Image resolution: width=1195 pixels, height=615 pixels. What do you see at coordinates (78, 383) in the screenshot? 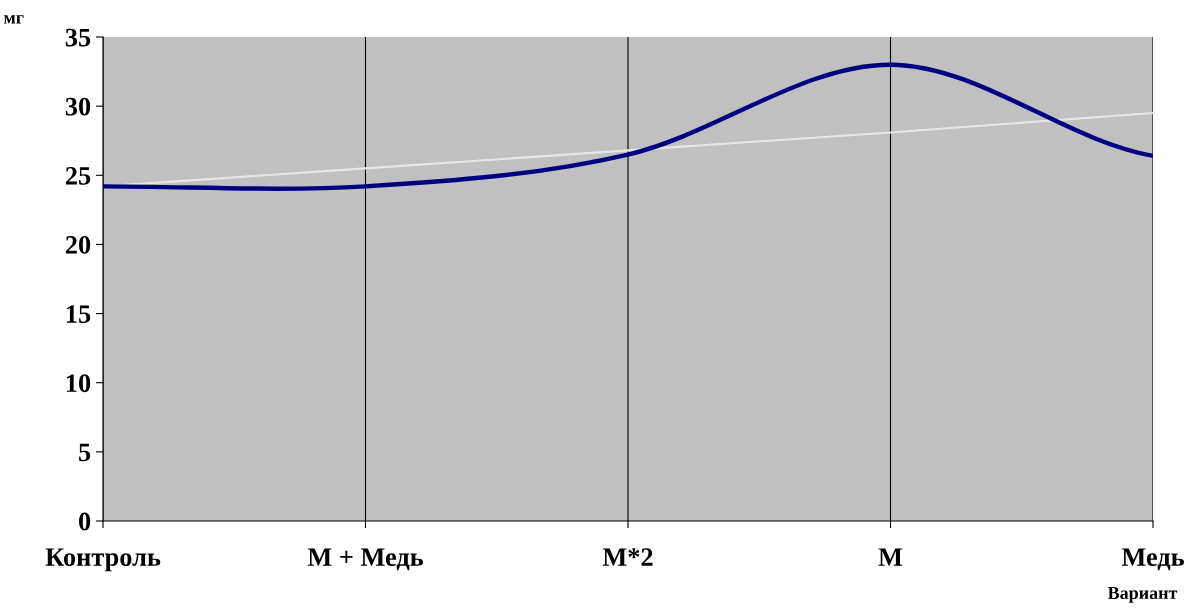
I see `y-tick-label: 10` at bounding box center [78, 383].